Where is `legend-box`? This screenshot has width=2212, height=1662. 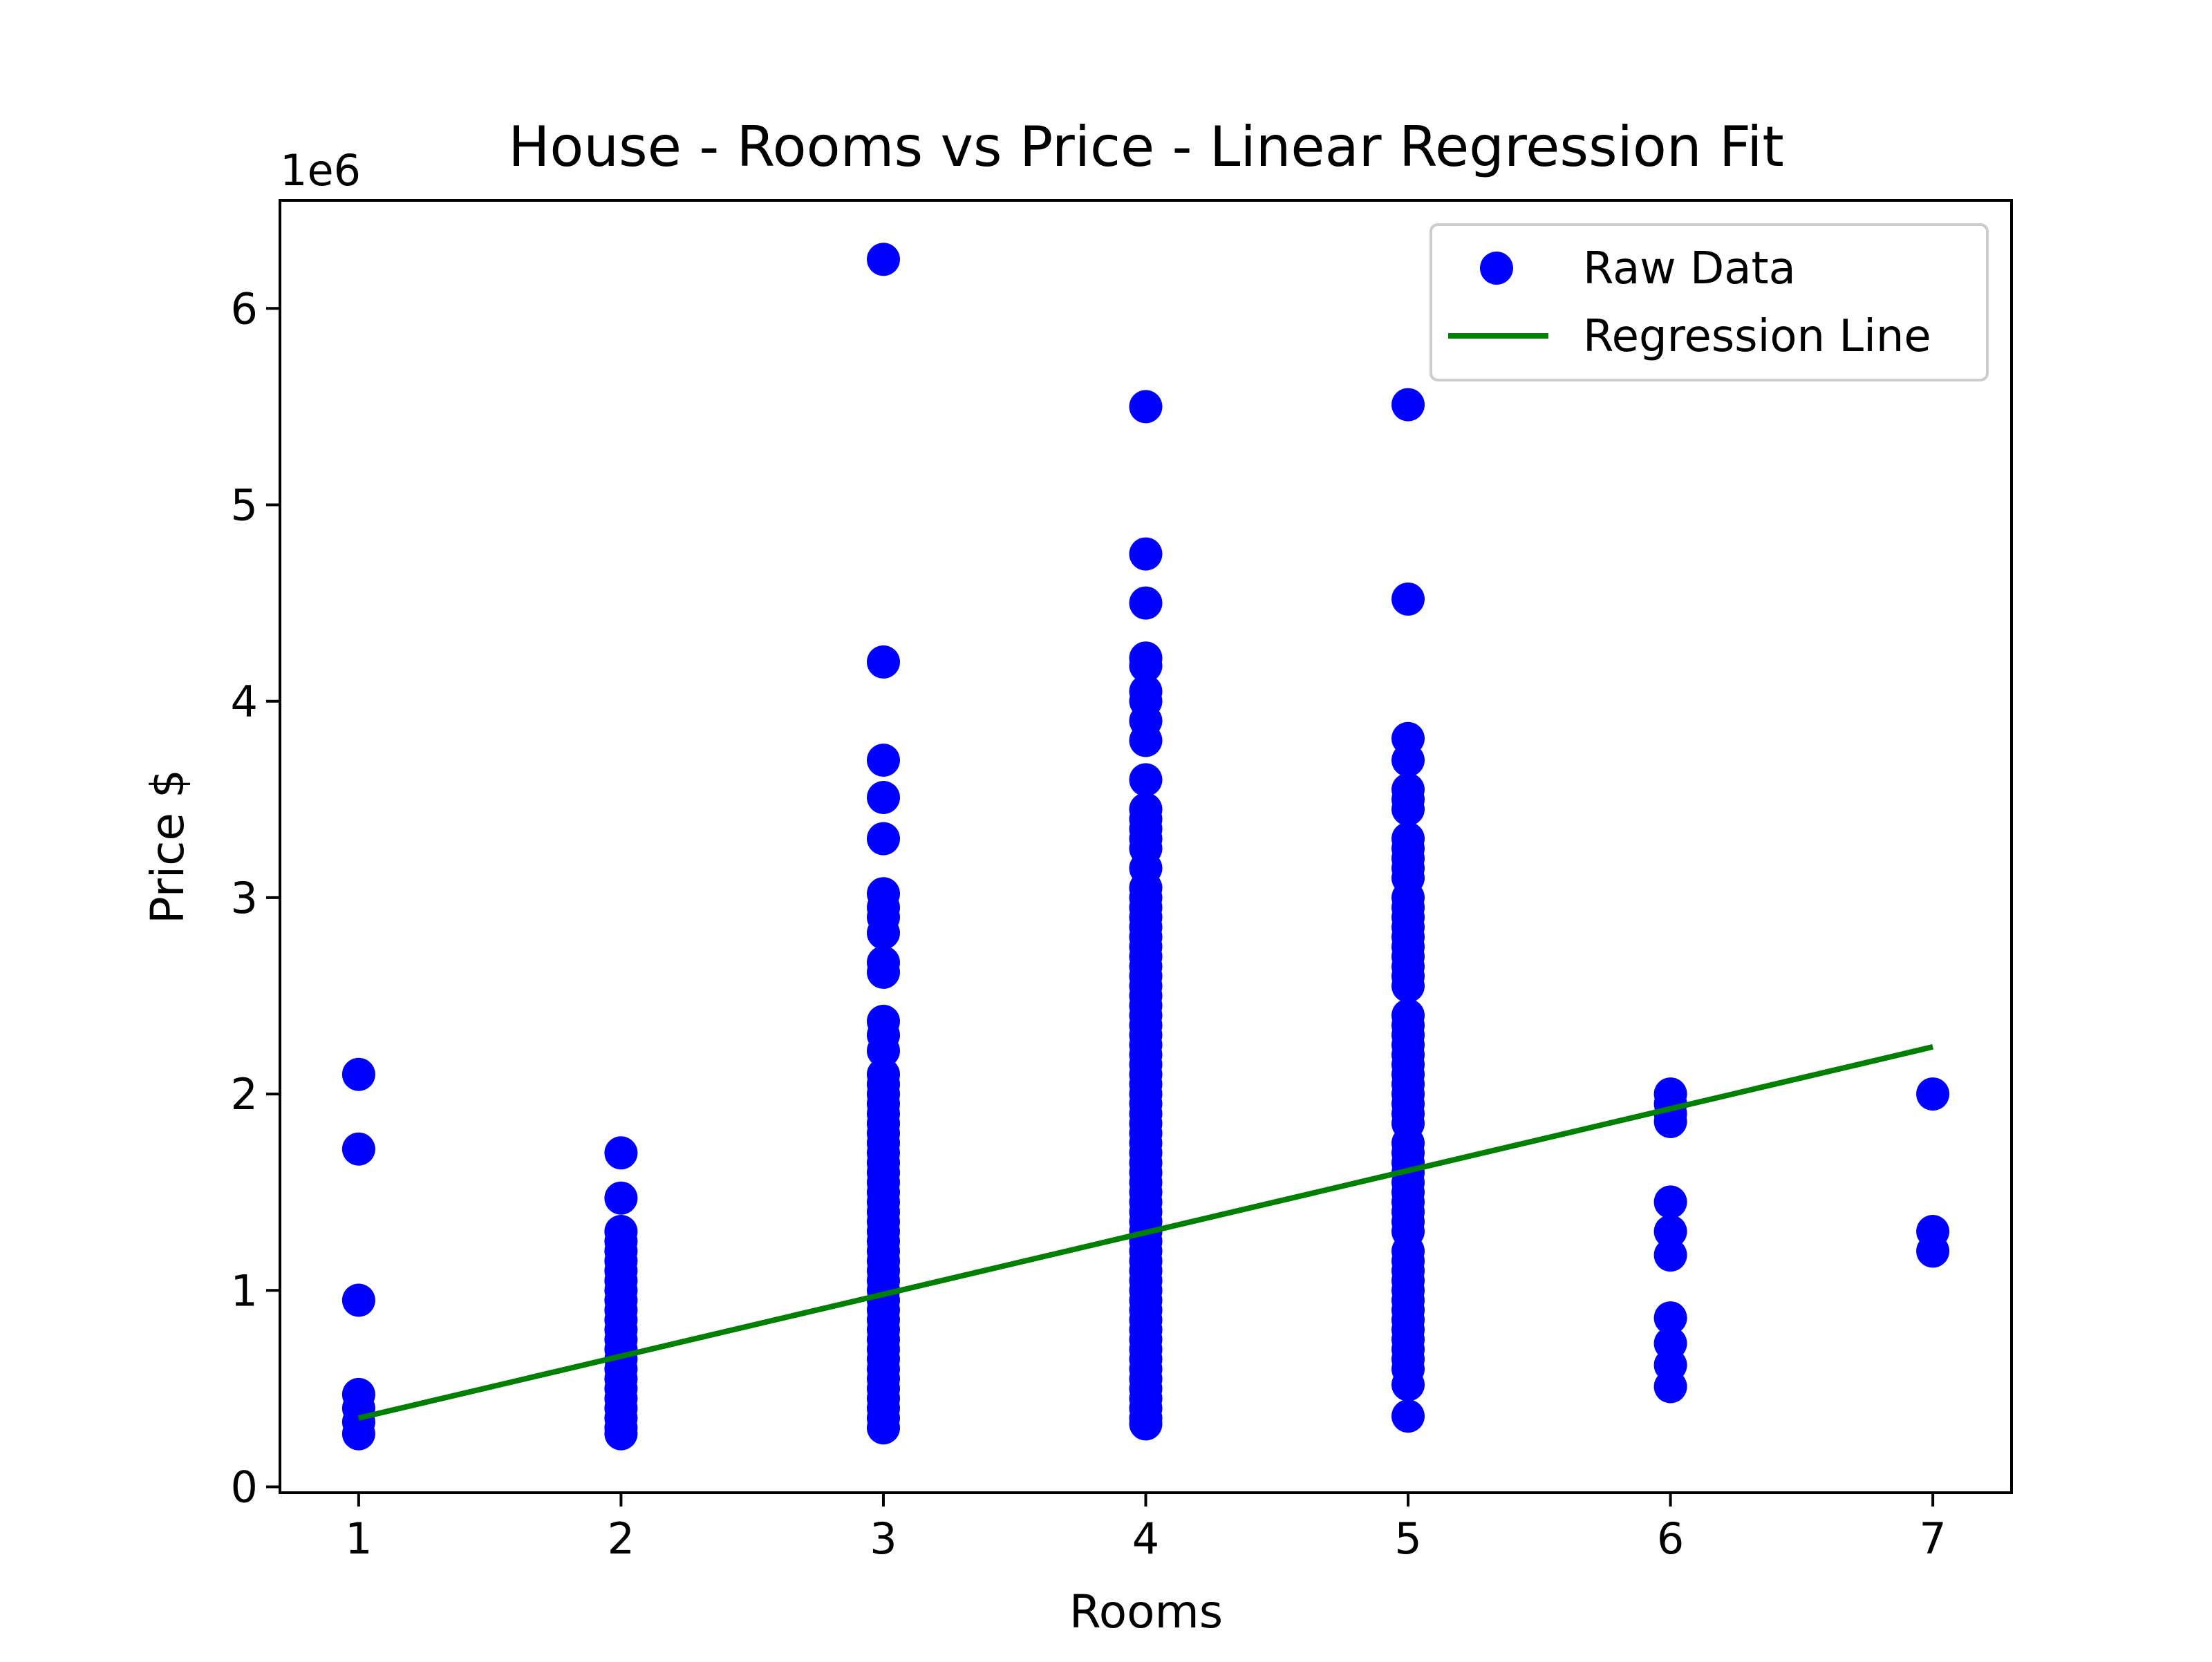 legend-box is located at coordinates (1709, 302).